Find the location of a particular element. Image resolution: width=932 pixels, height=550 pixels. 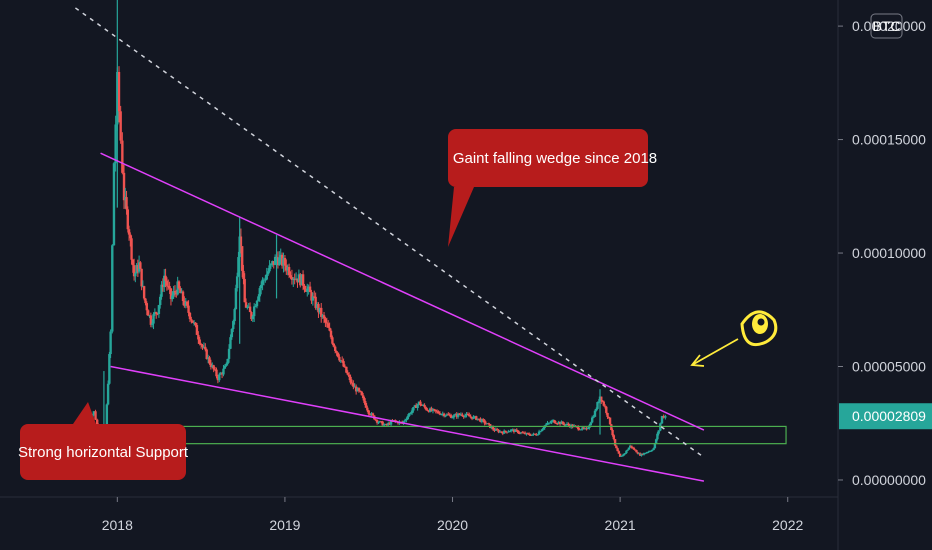

x-tick-label: 2022 is located at coordinates (787, 525).